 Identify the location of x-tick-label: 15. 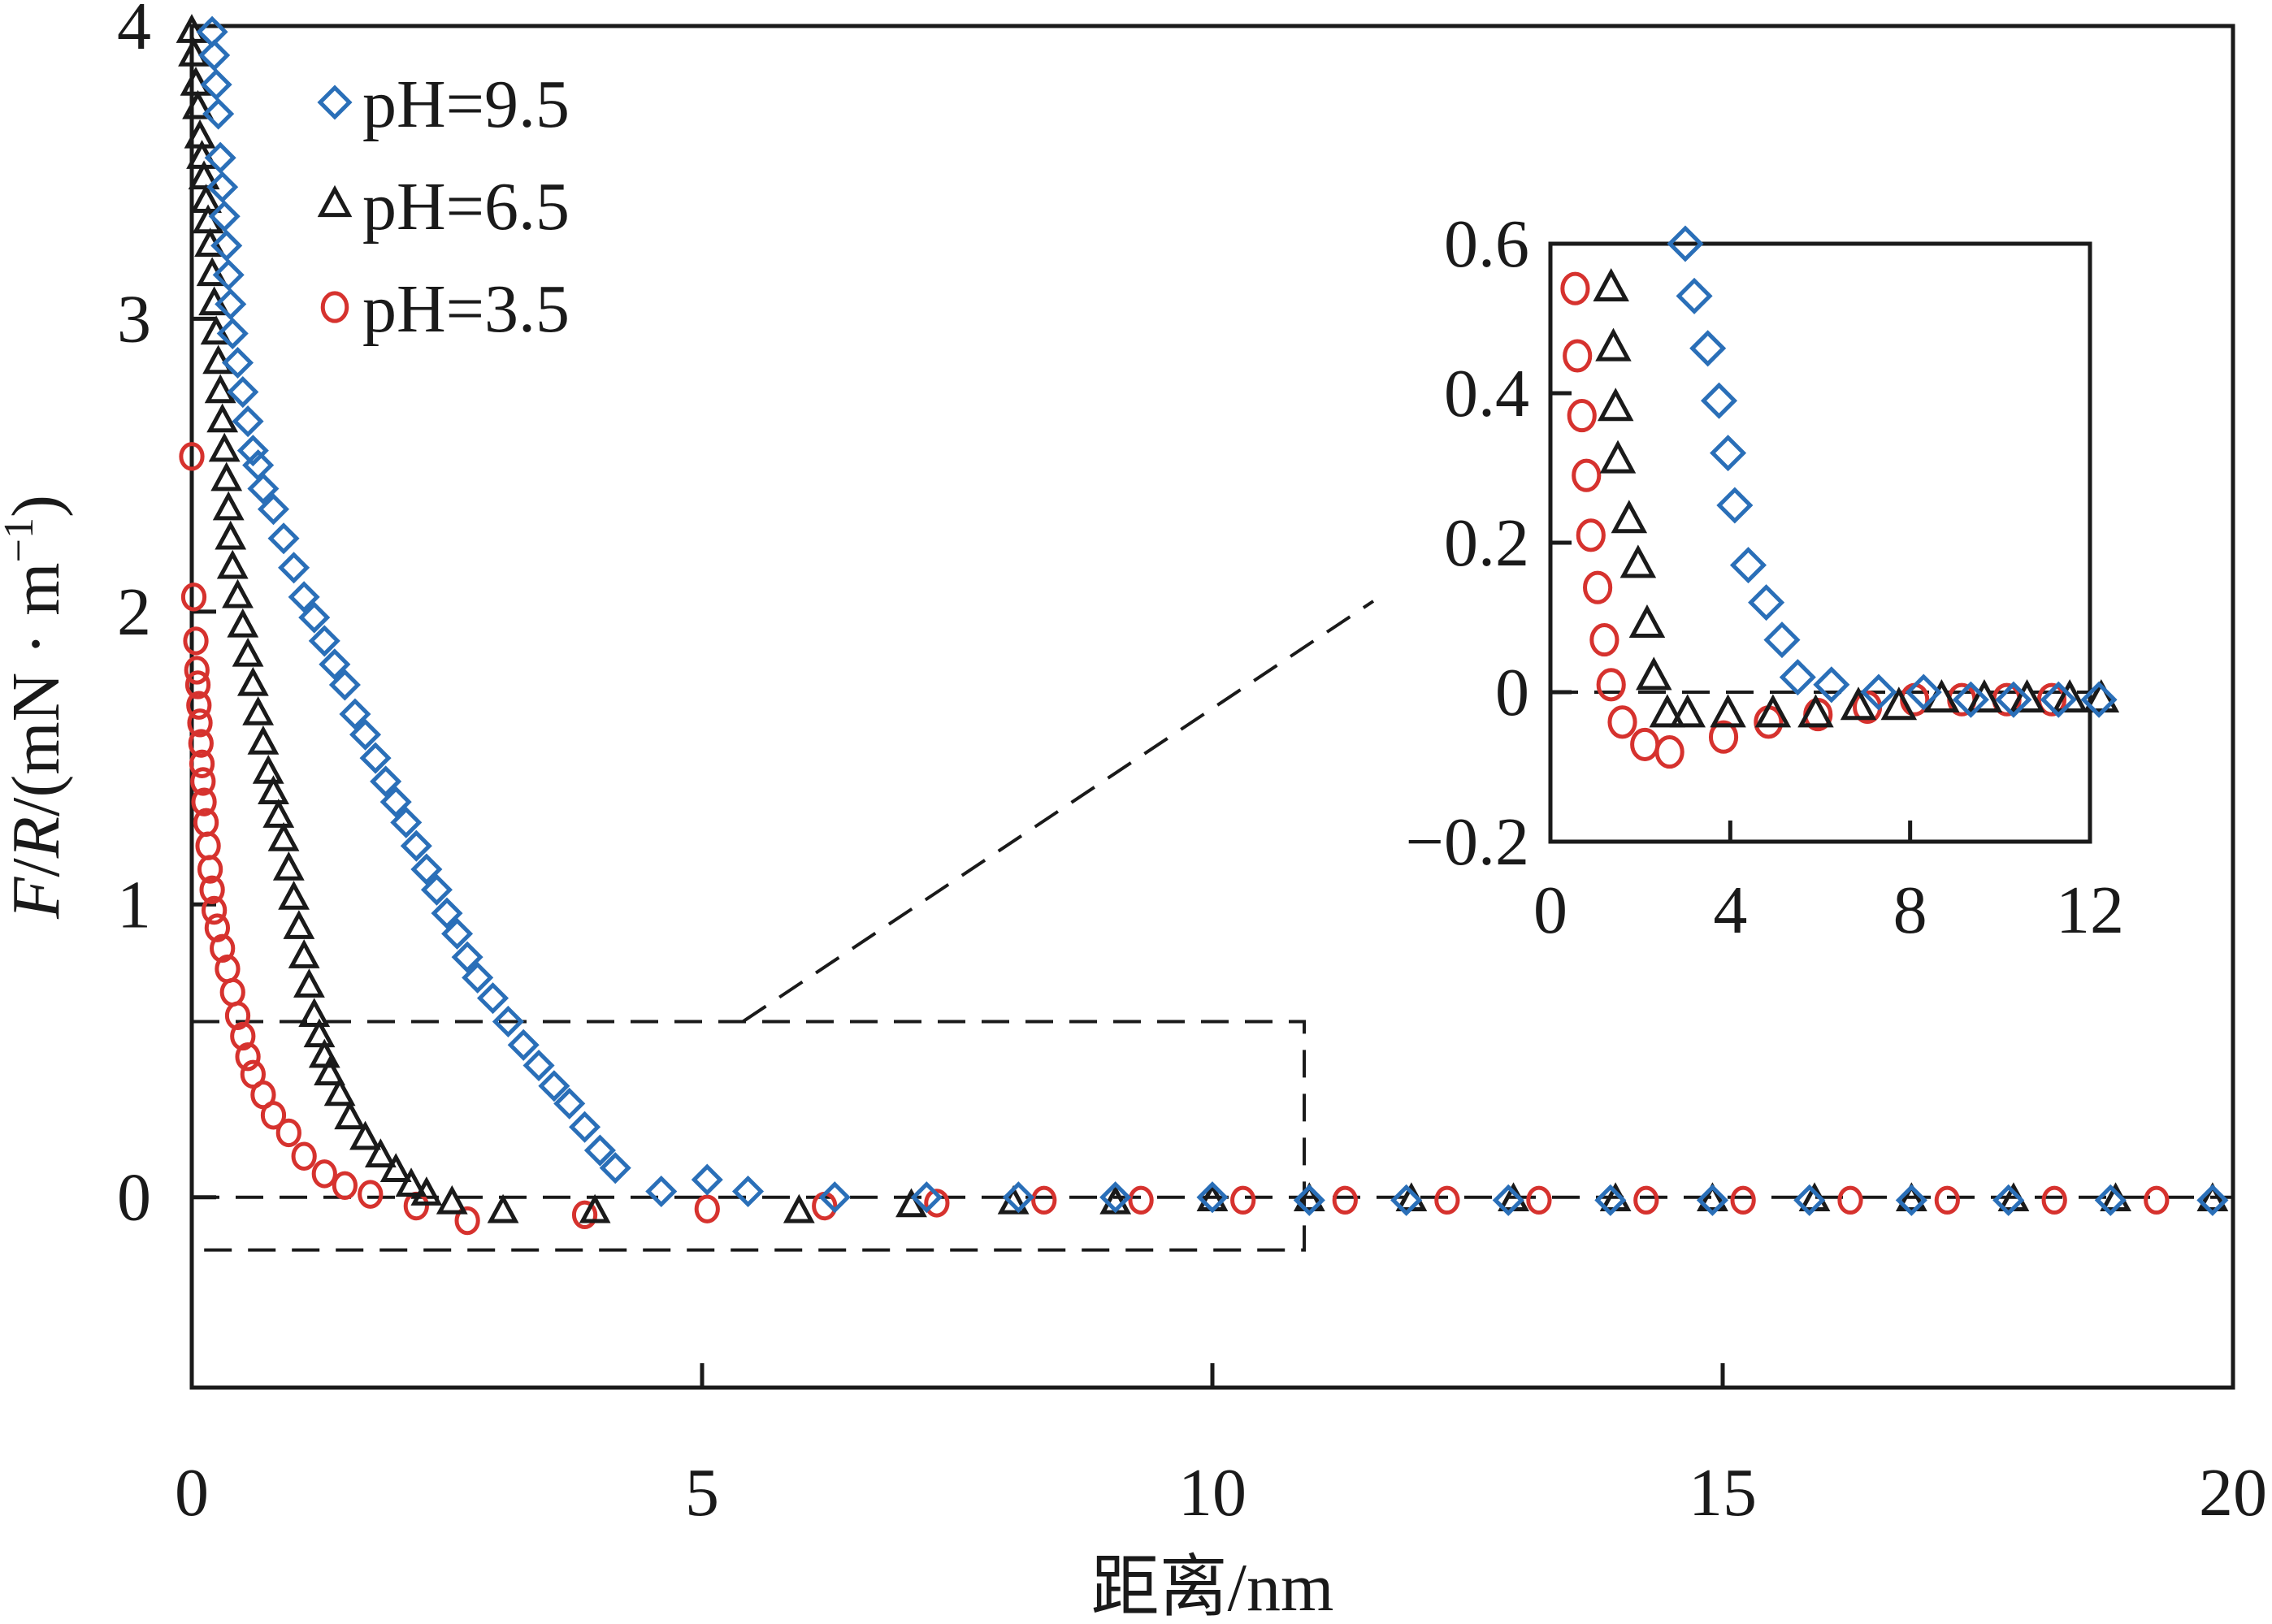
(1723, 1493).